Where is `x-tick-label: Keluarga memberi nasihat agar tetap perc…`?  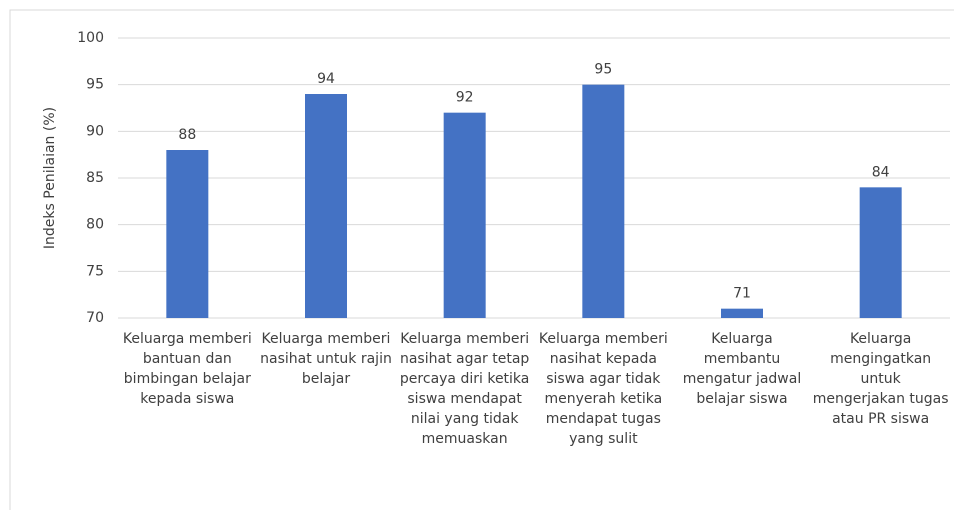 x-tick-label: Keluarga memberi nasihat agar tetap perc… is located at coordinates (464, 389).